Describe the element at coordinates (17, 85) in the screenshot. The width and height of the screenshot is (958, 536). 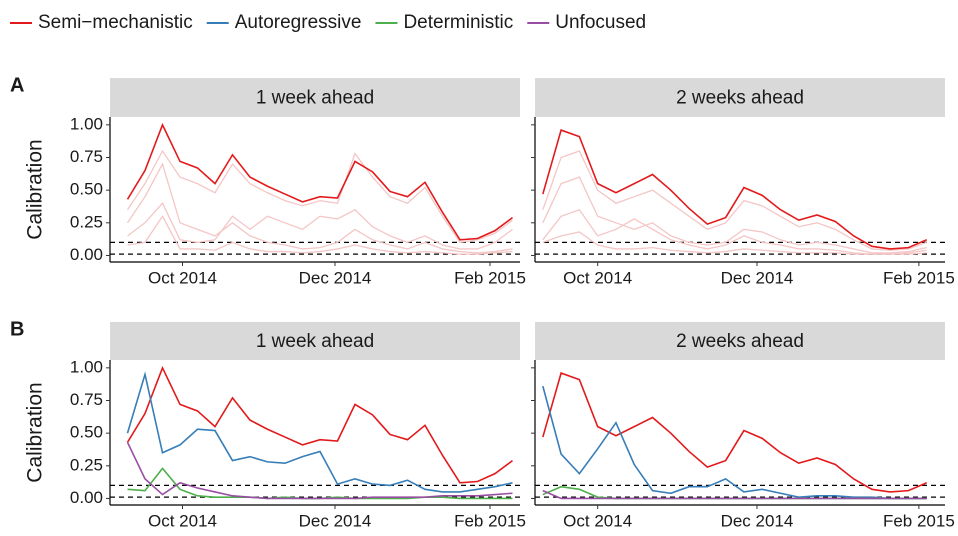
I see `panel-label: A` at that location.